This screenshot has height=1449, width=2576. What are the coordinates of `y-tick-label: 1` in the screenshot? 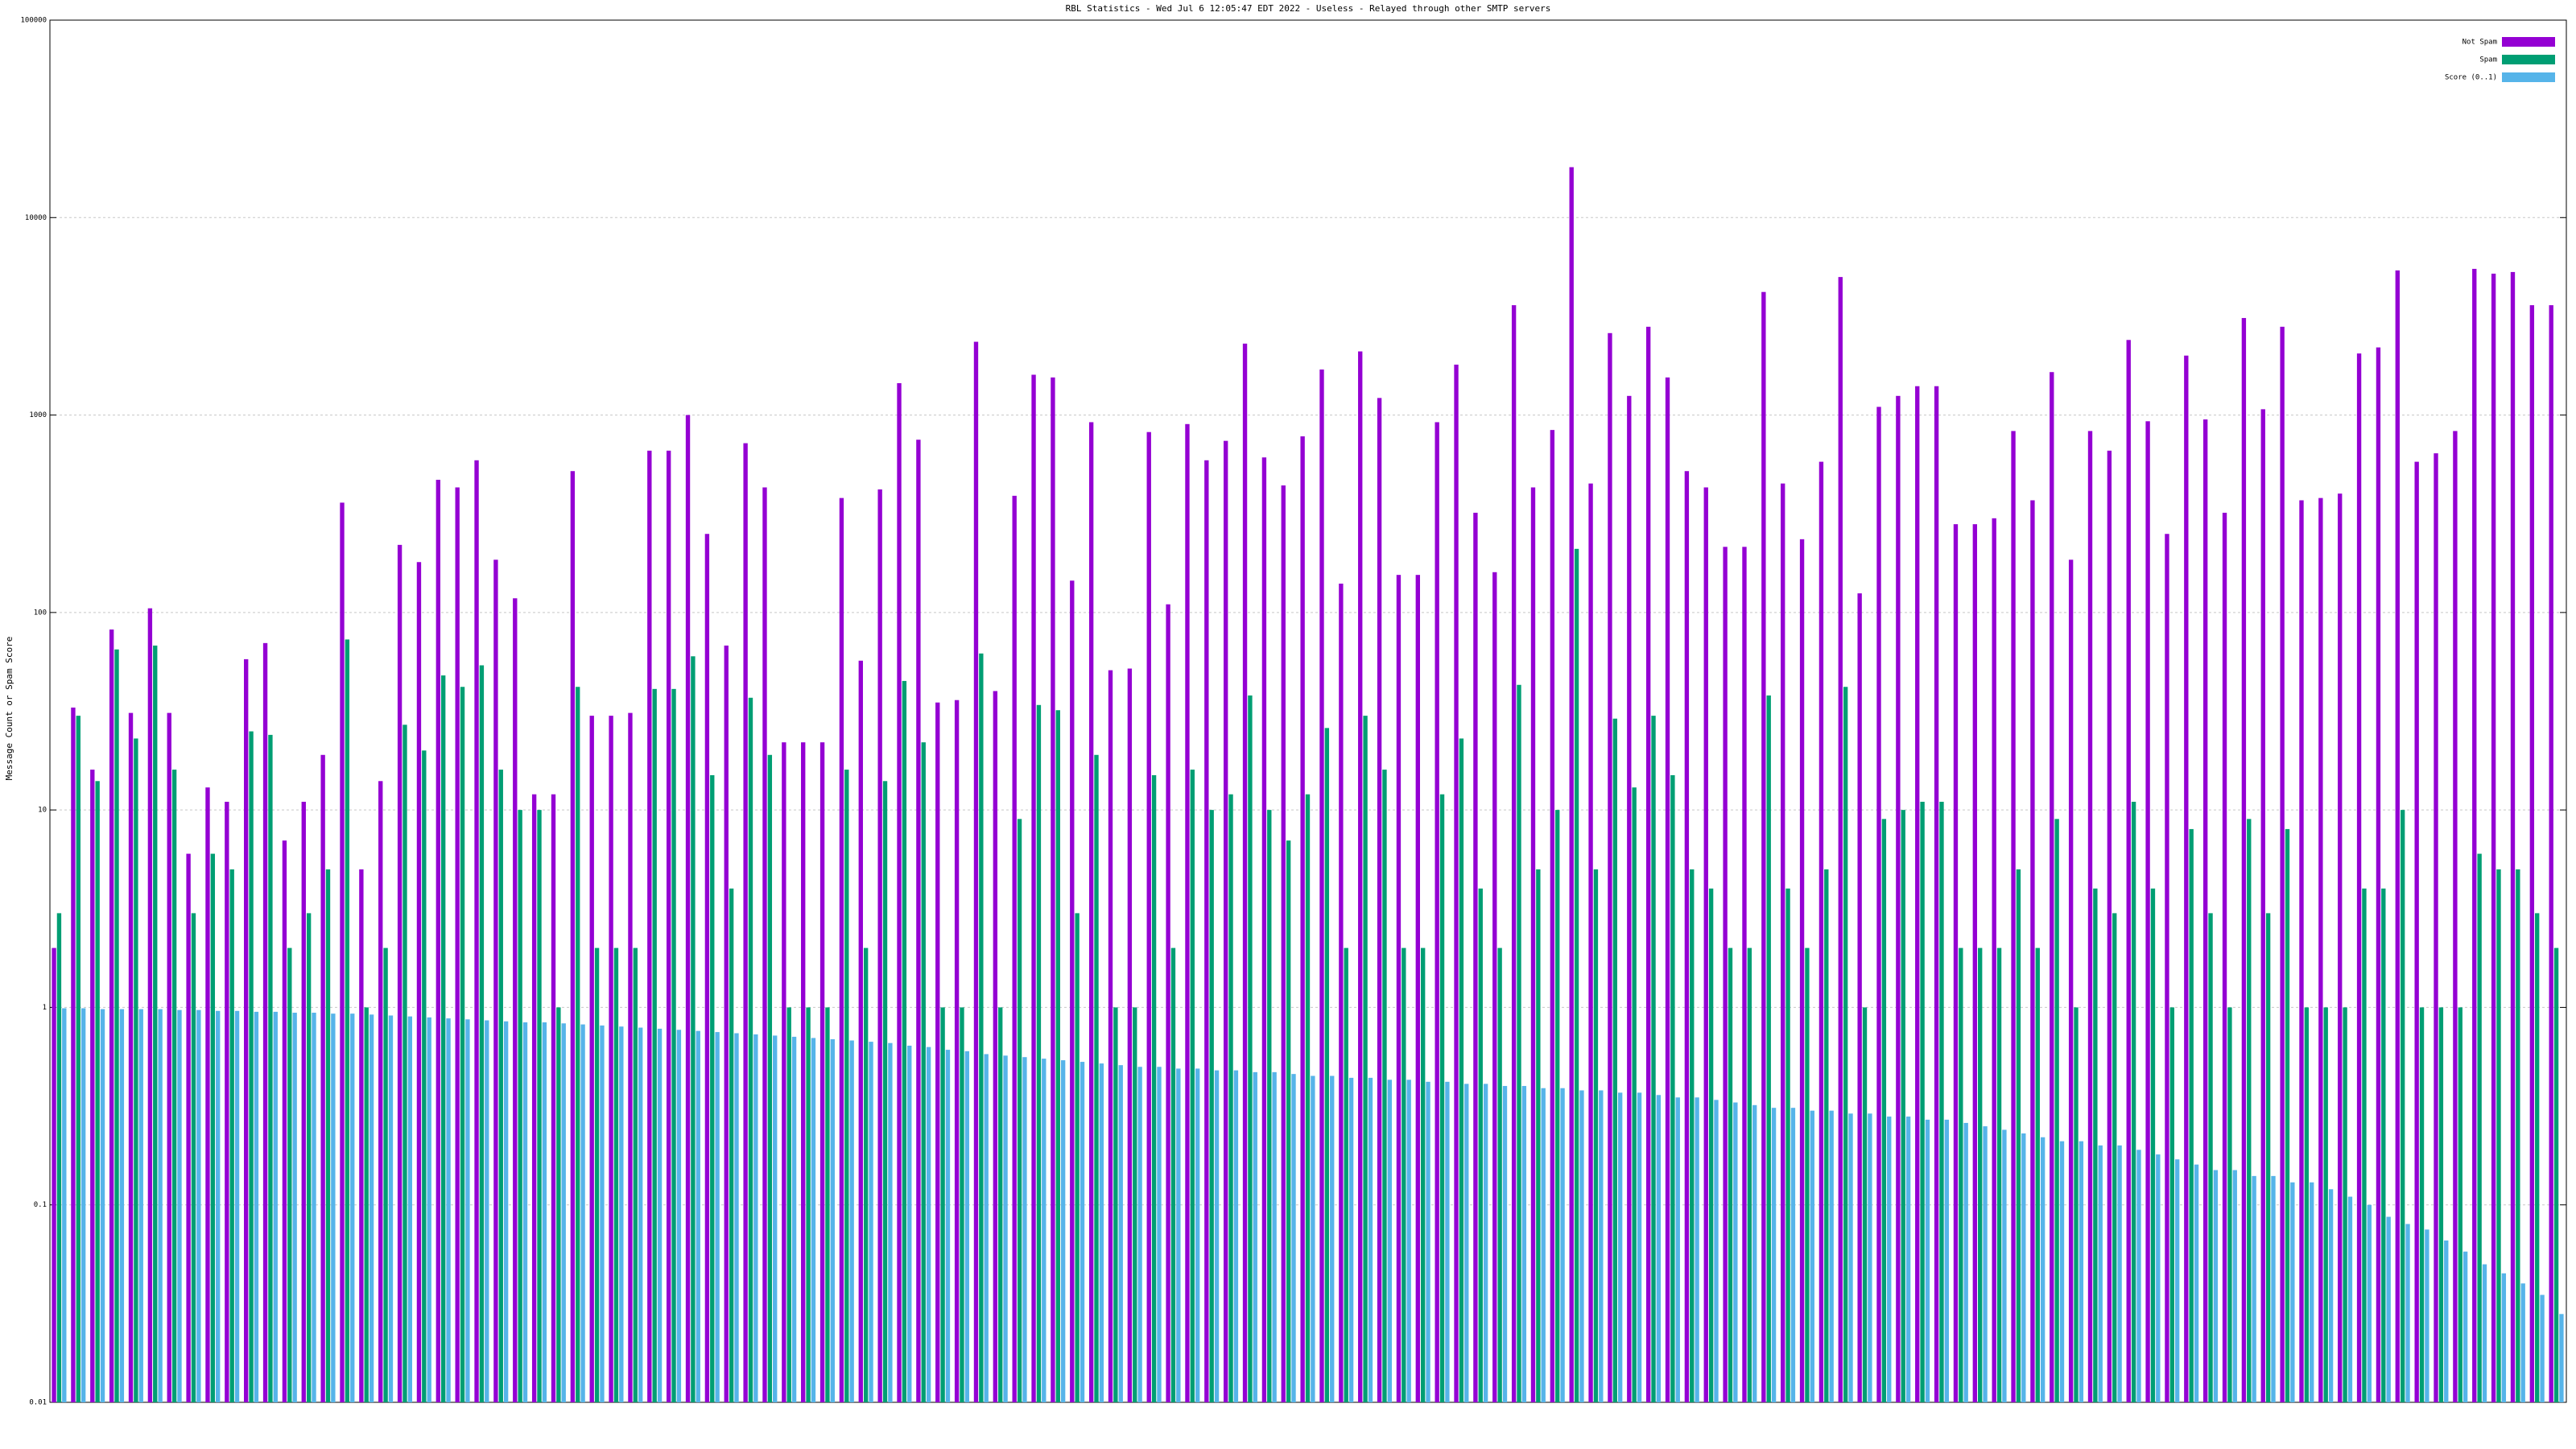 It's located at (45, 1008).